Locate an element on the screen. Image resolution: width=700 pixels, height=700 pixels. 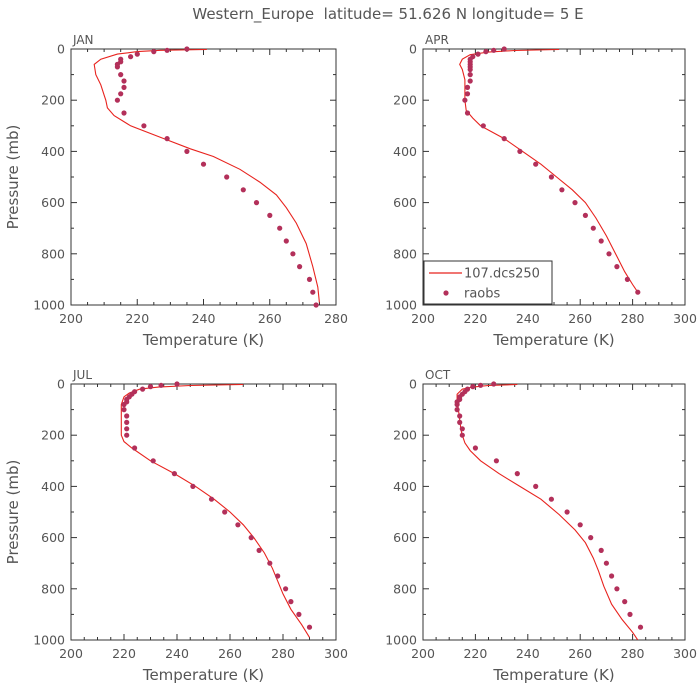
model-profile-line is located at coordinates (549, 171).